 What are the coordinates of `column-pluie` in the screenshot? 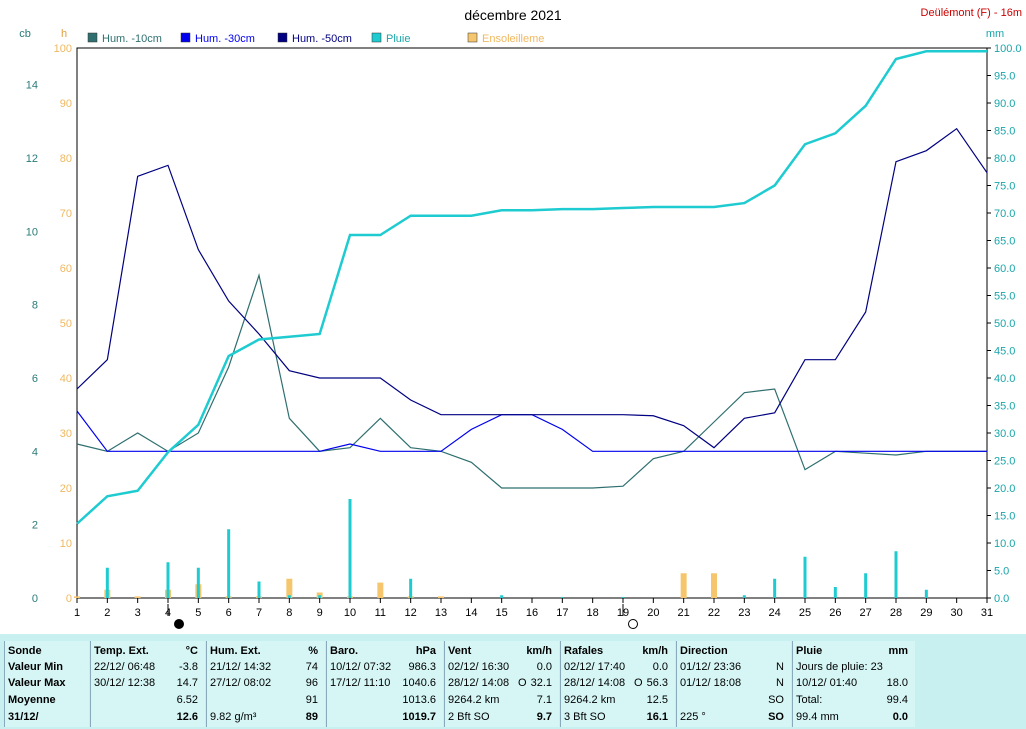 It's located at (853, 684).